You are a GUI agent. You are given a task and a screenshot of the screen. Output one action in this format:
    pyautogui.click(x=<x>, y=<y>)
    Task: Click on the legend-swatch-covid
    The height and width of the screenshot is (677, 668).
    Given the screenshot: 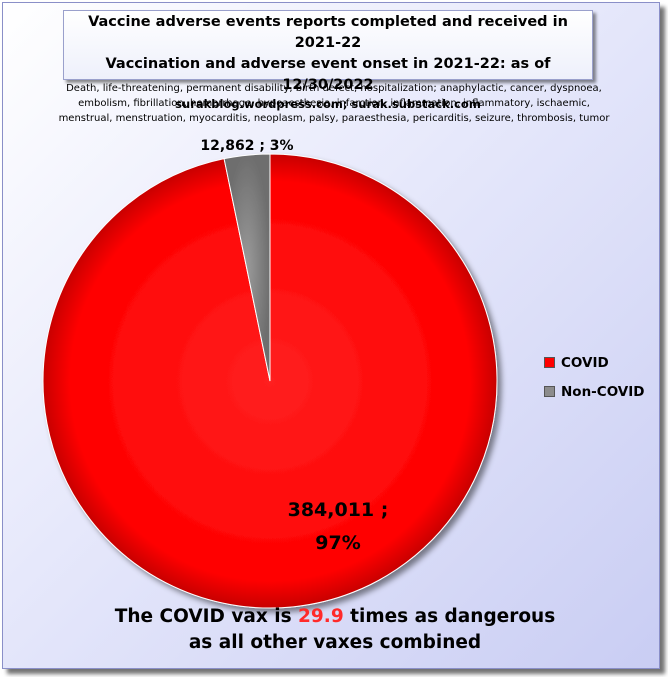 What is the action you would take?
    pyautogui.click(x=549, y=362)
    